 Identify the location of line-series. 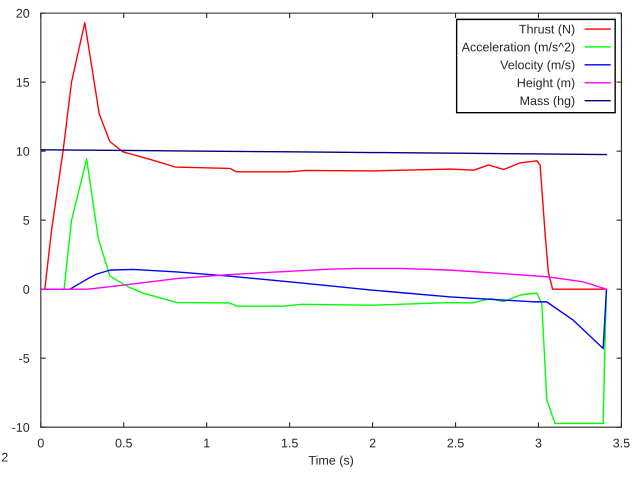
(324, 279).